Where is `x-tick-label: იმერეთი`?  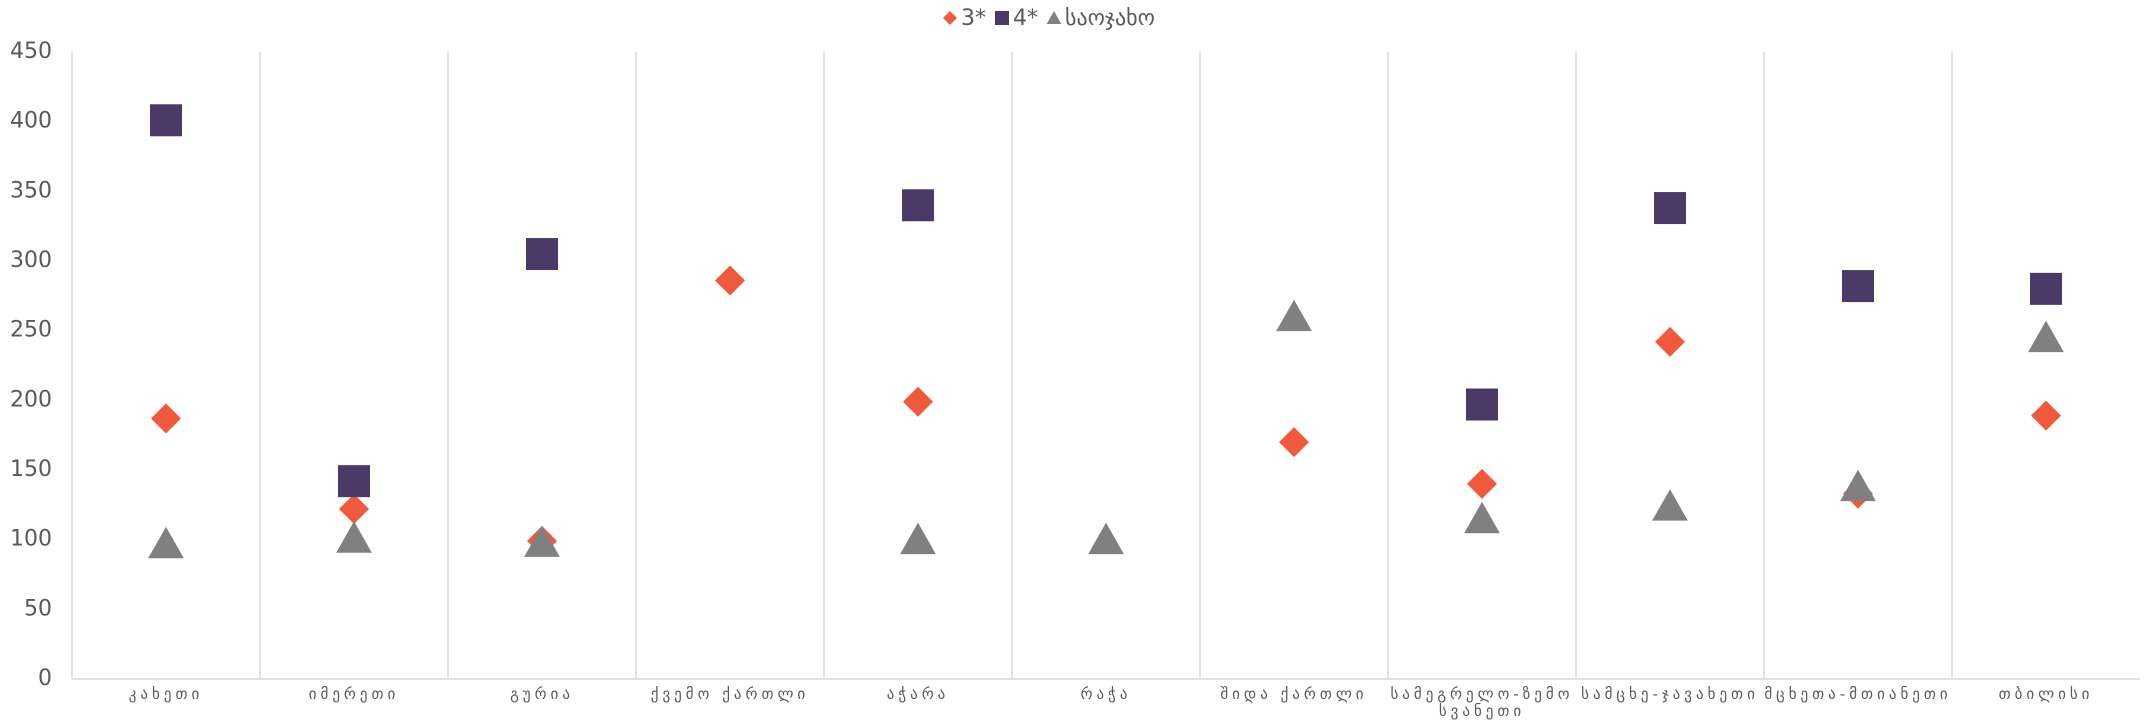 x-tick-label: იმერეთი is located at coordinates (354, 694).